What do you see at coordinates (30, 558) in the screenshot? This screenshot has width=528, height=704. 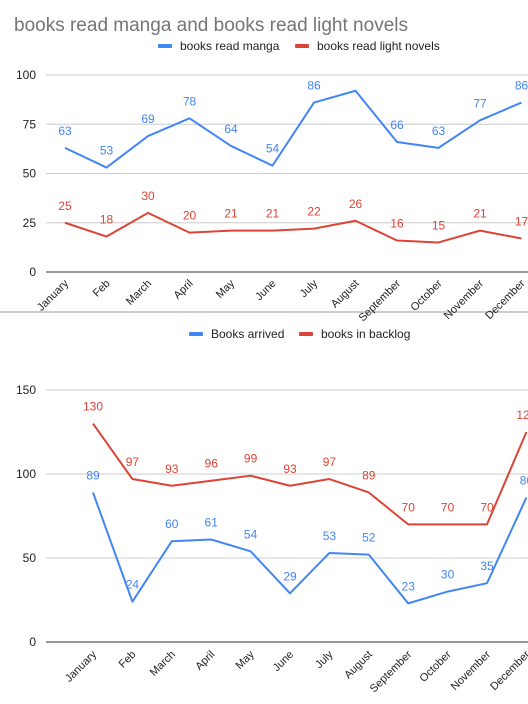 I see `chart-2-y-tick-label: 50` at bounding box center [30, 558].